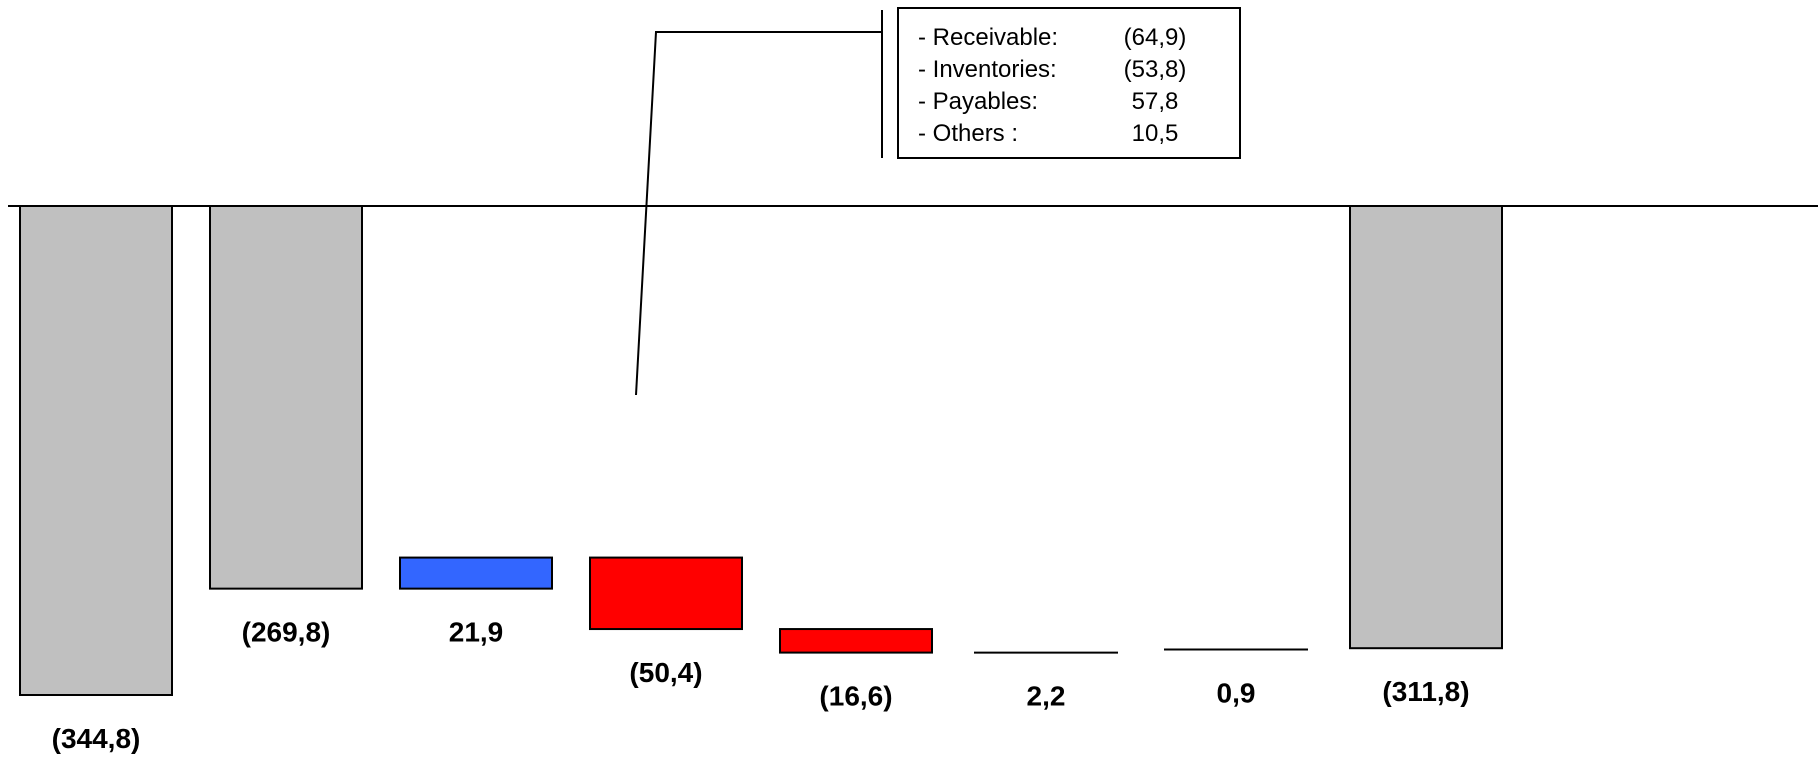 This screenshot has width=1818, height=766. Describe the element at coordinates (1155, 69) in the screenshot. I see `callout-item-value: (53,8)` at that location.